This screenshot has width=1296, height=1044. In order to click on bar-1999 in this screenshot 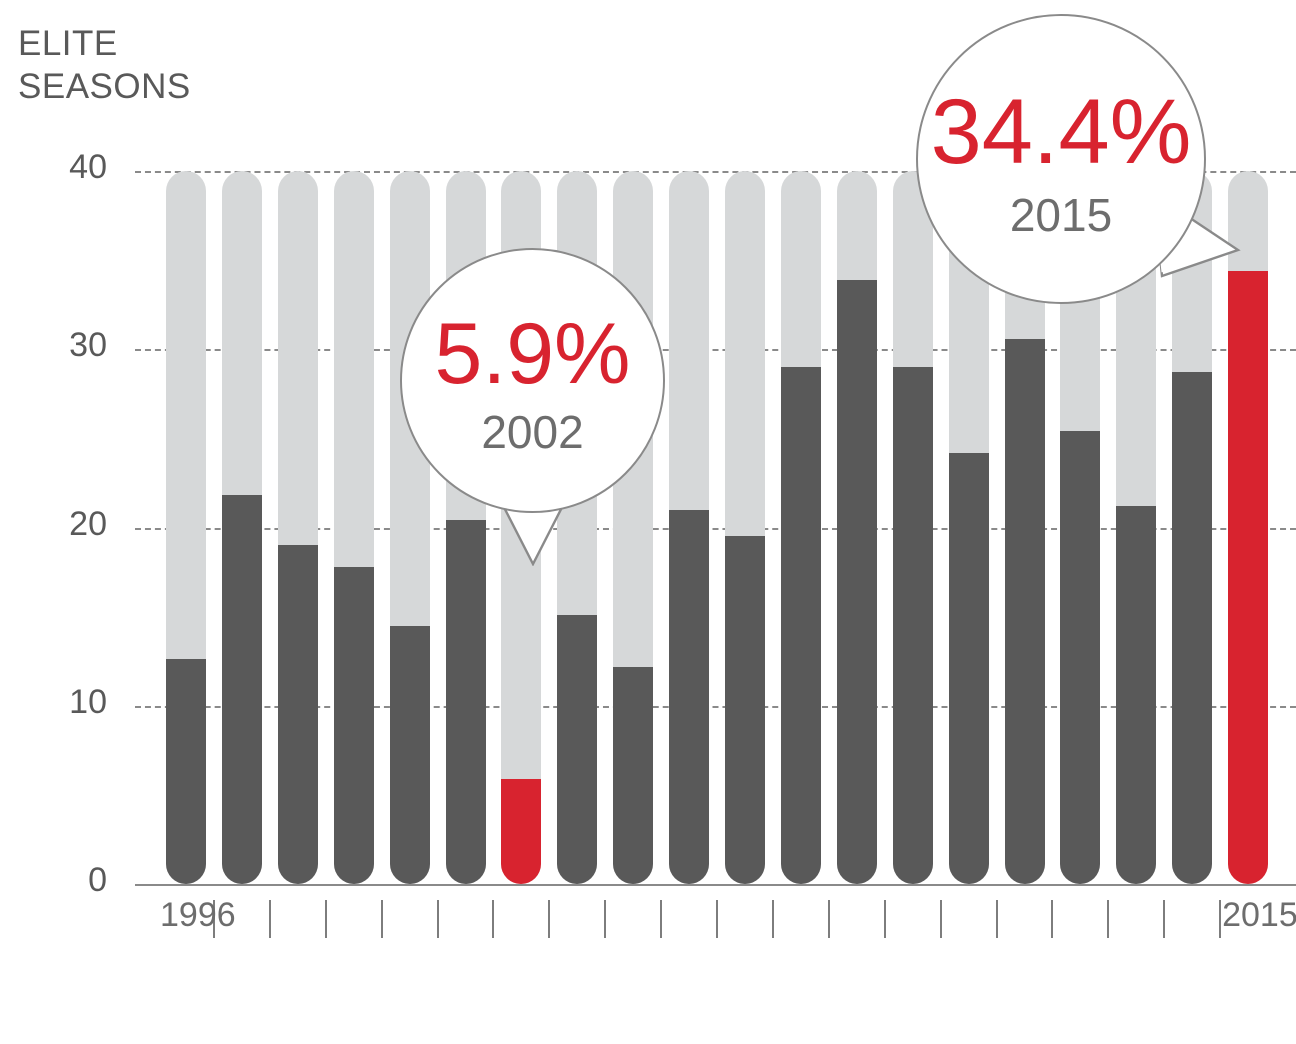, I will do `click(353, 527)`.